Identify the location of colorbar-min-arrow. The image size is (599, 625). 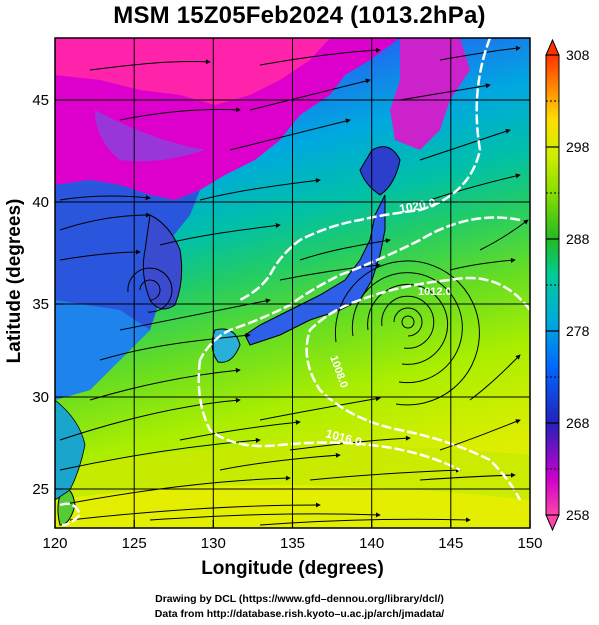
(552, 523).